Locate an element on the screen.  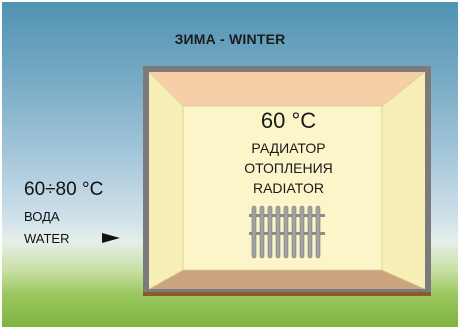
room-ceiling is located at coordinates (287, 89).